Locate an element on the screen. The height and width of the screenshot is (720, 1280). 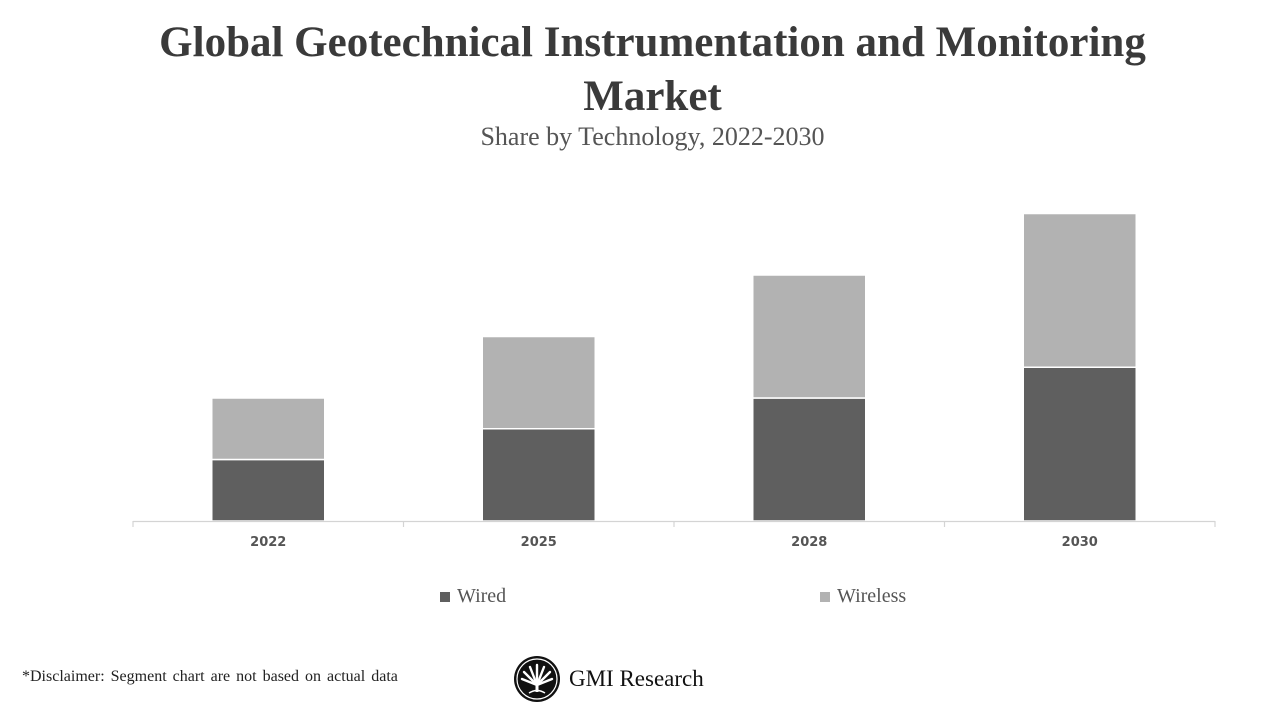
chart-title-line-2: Market is located at coordinates (652, 96).